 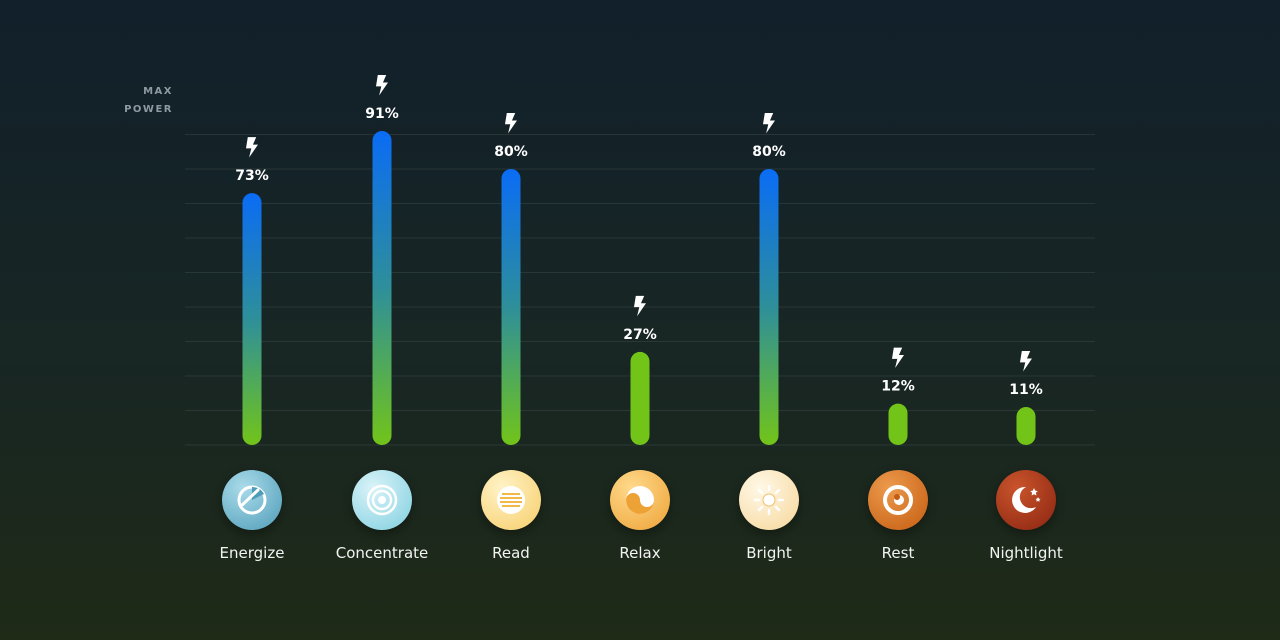 What do you see at coordinates (252, 319) in the screenshot?
I see `bar-energize` at bounding box center [252, 319].